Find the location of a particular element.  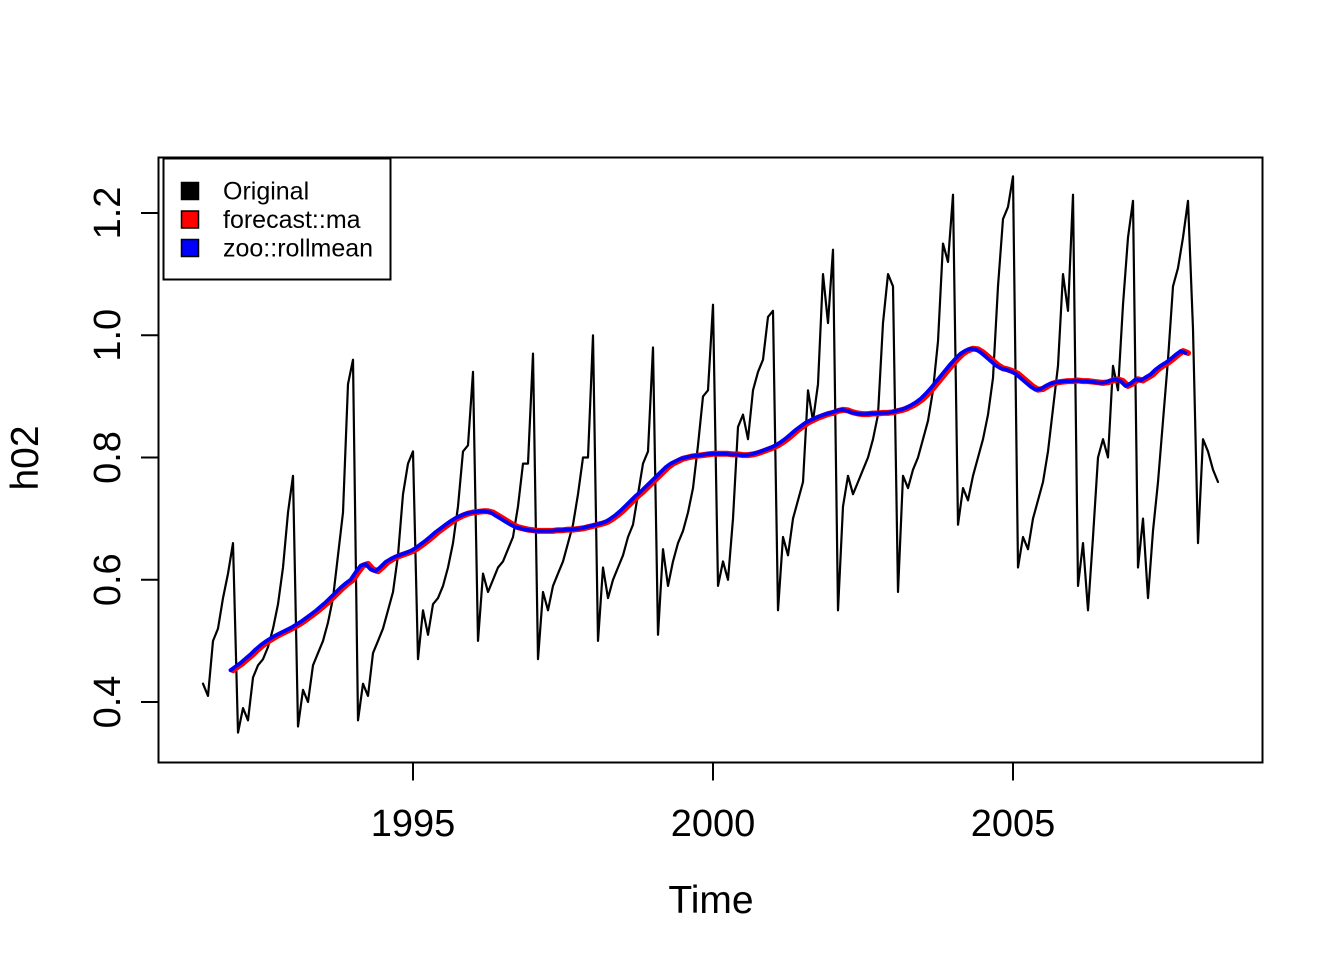

legend: Original forecast::ma zoo::rollmean is located at coordinates (277, 219).